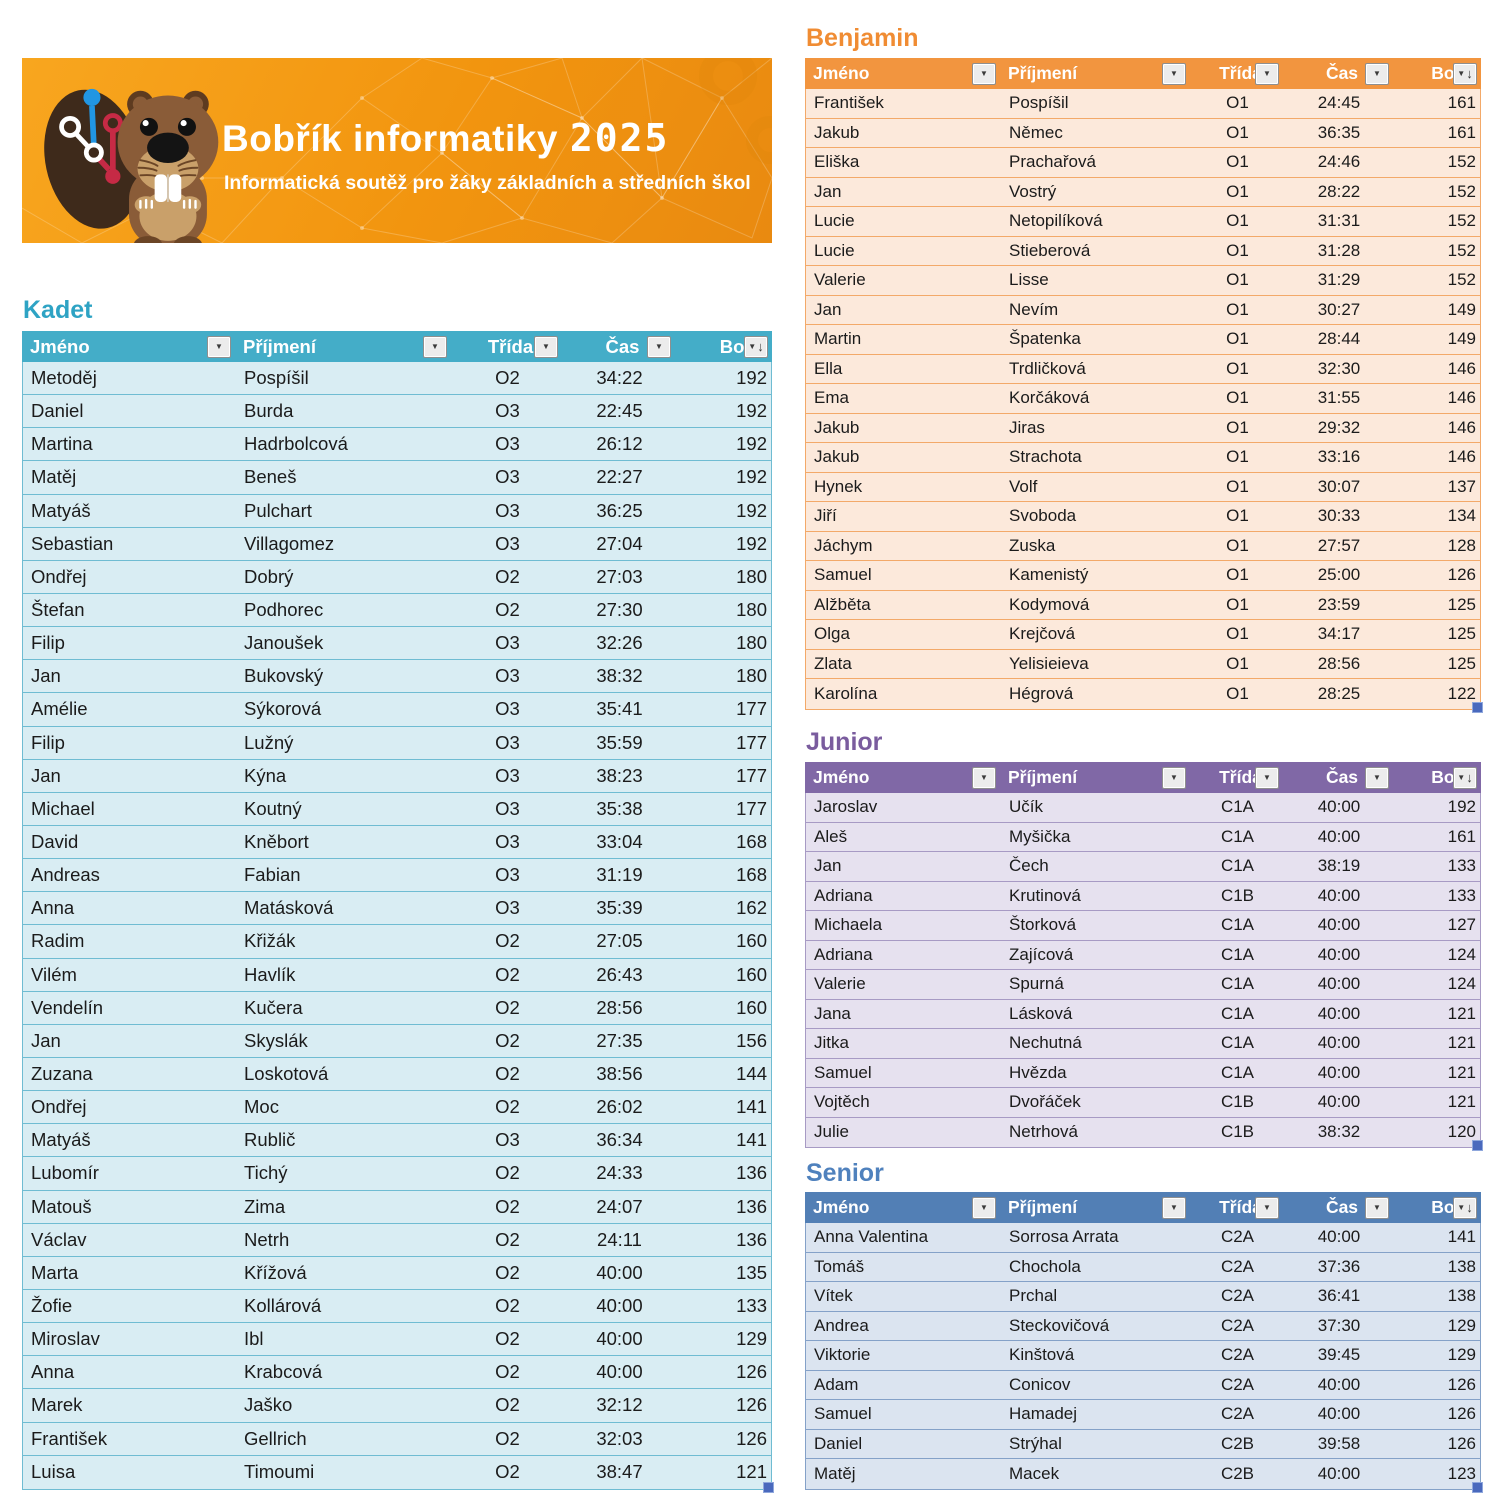 Image resolution: width=1500 pixels, height=1500 pixels. I want to click on table-cell: Jitka, so click(831, 1043).